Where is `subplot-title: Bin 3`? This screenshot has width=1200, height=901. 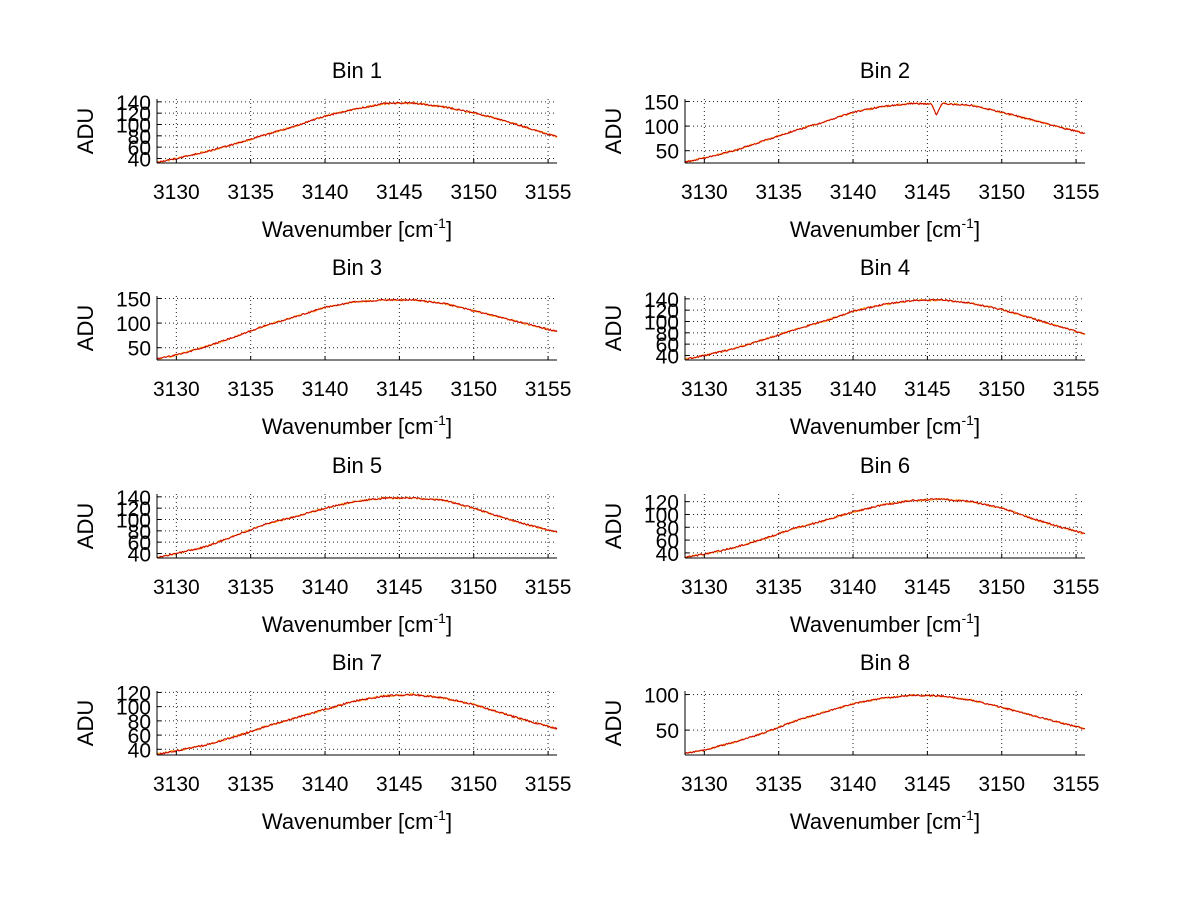 subplot-title: Bin 3 is located at coordinates (357, 267).